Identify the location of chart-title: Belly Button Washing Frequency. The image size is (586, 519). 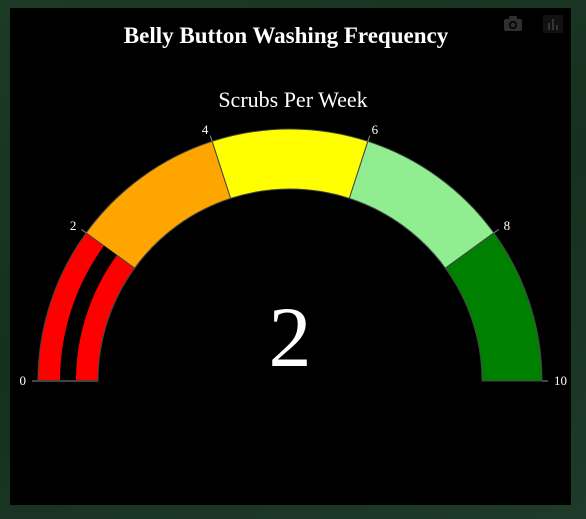
(286, 35).